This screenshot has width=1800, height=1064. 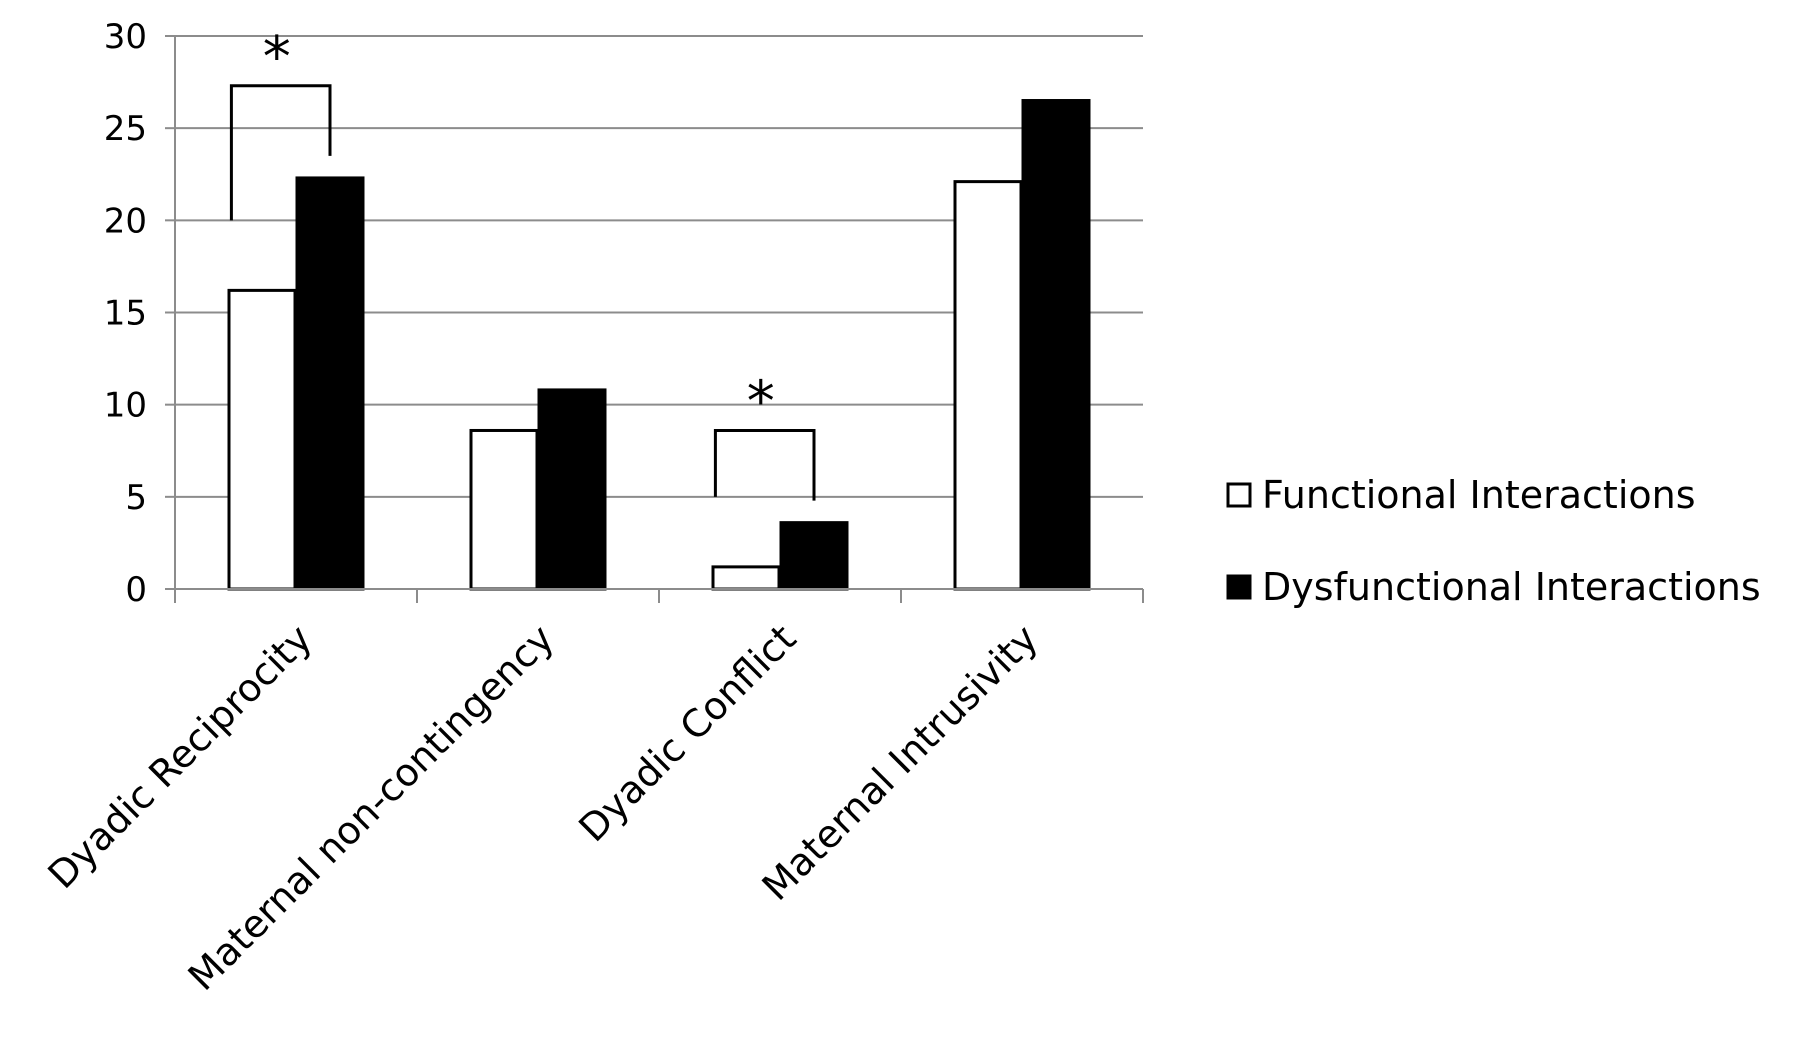 What do you see at coordinates (125, 221) in the screenshot?
I see `y-tick-label: 20` at bounding box center [125, 221].